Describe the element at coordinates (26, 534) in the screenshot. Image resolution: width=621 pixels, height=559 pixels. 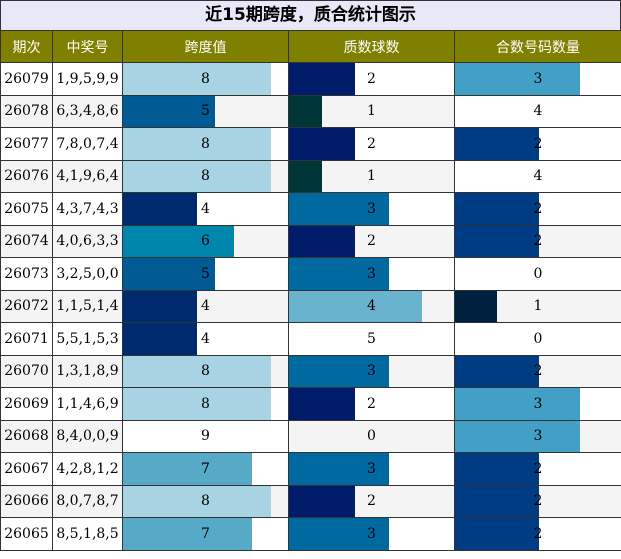
I see `issue-cell: 26065` at that location.